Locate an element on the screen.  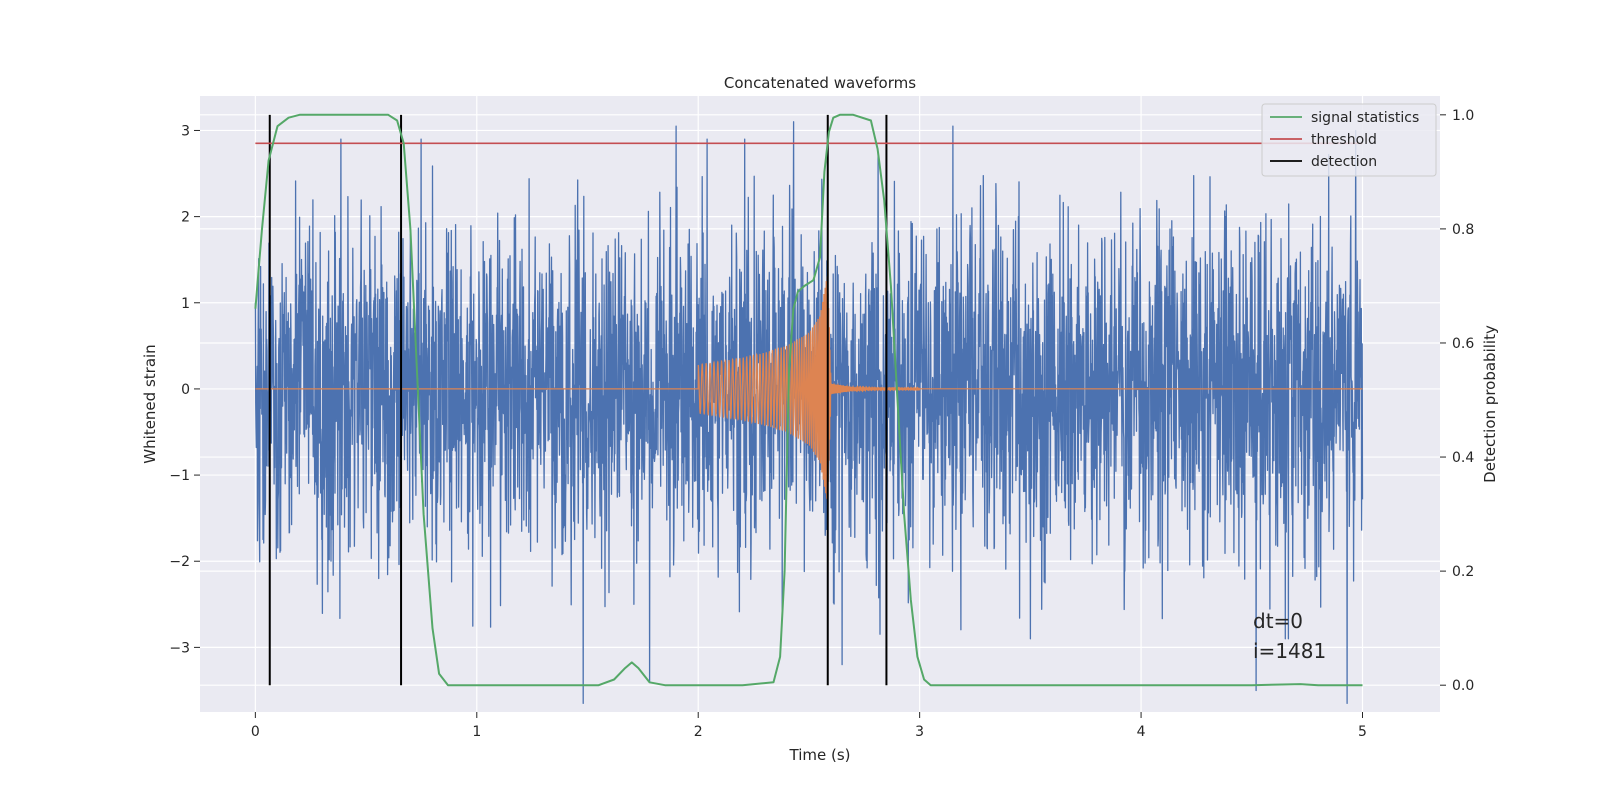
legend: signal statistics threshold detection is located at coordinates (1349, 140).